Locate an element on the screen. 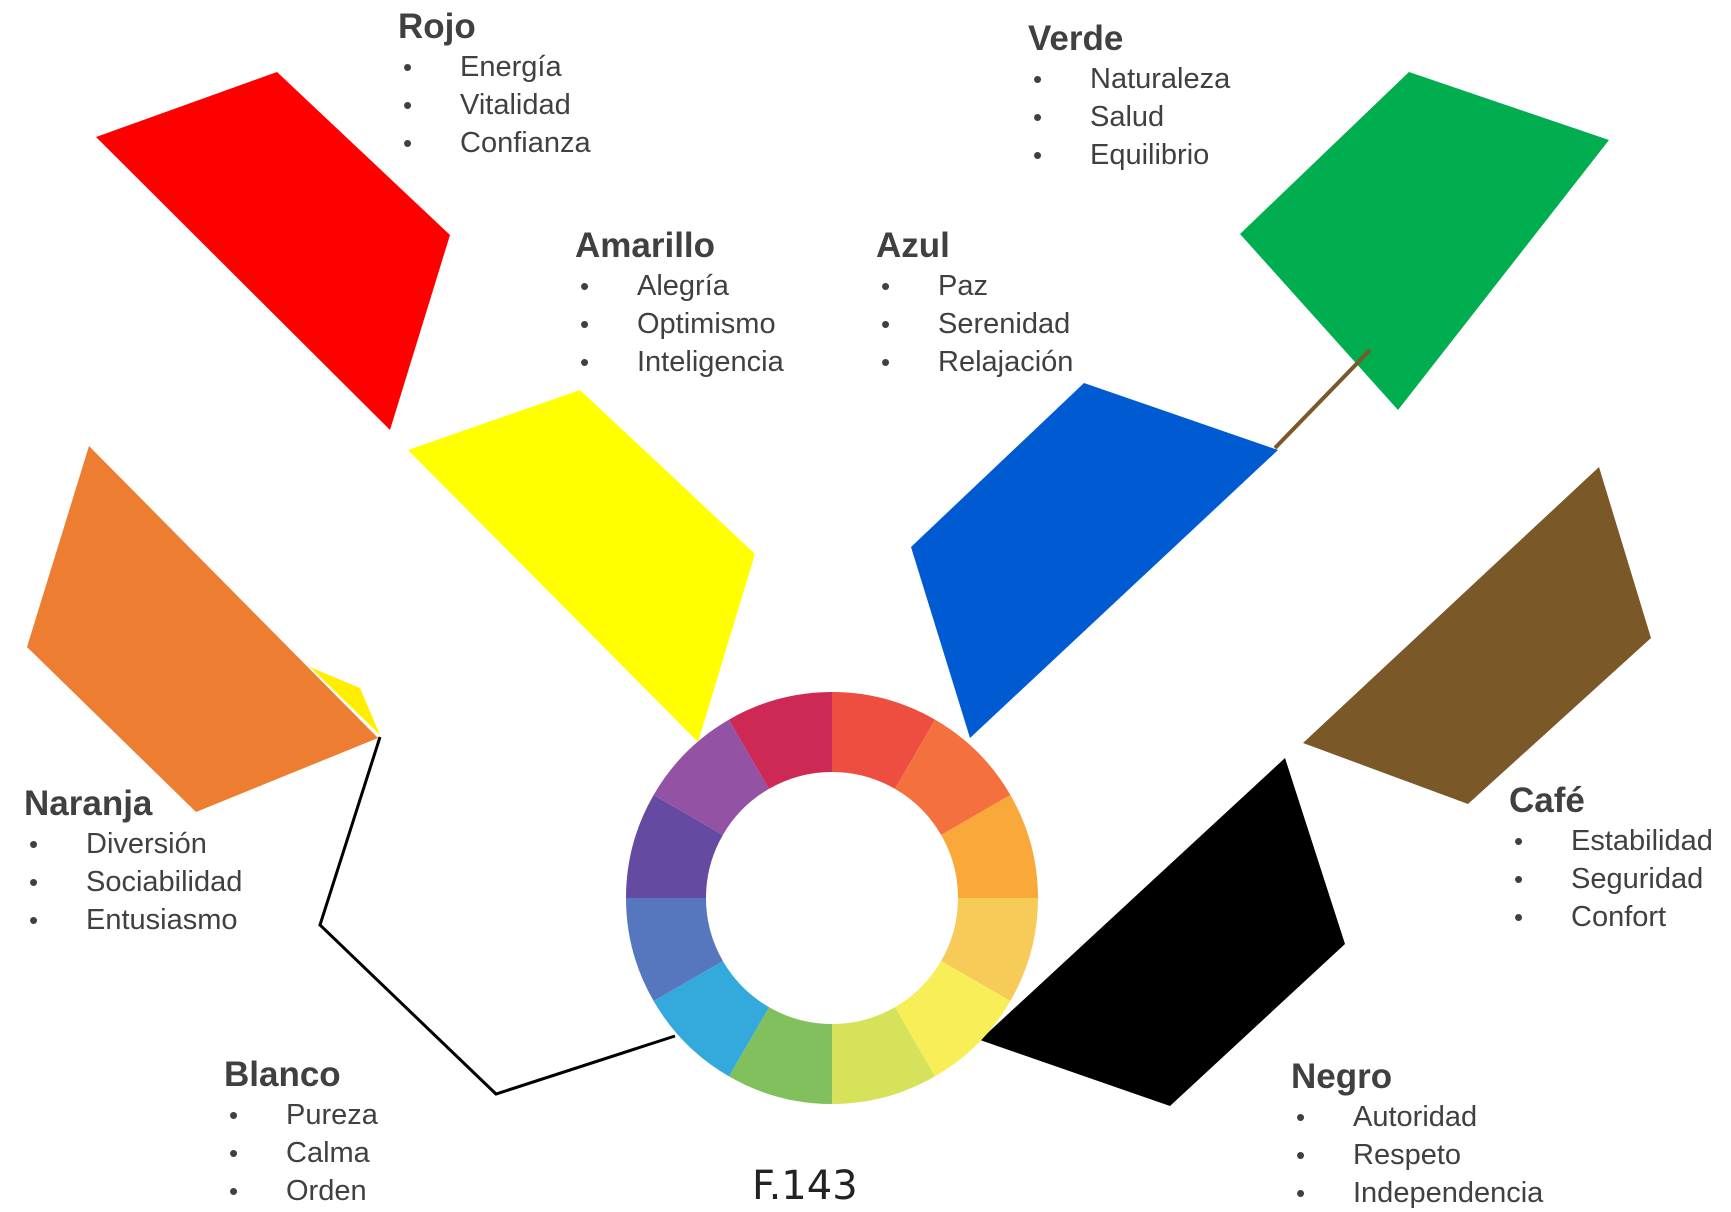  color-wheel is located at coordinates (832, 898).